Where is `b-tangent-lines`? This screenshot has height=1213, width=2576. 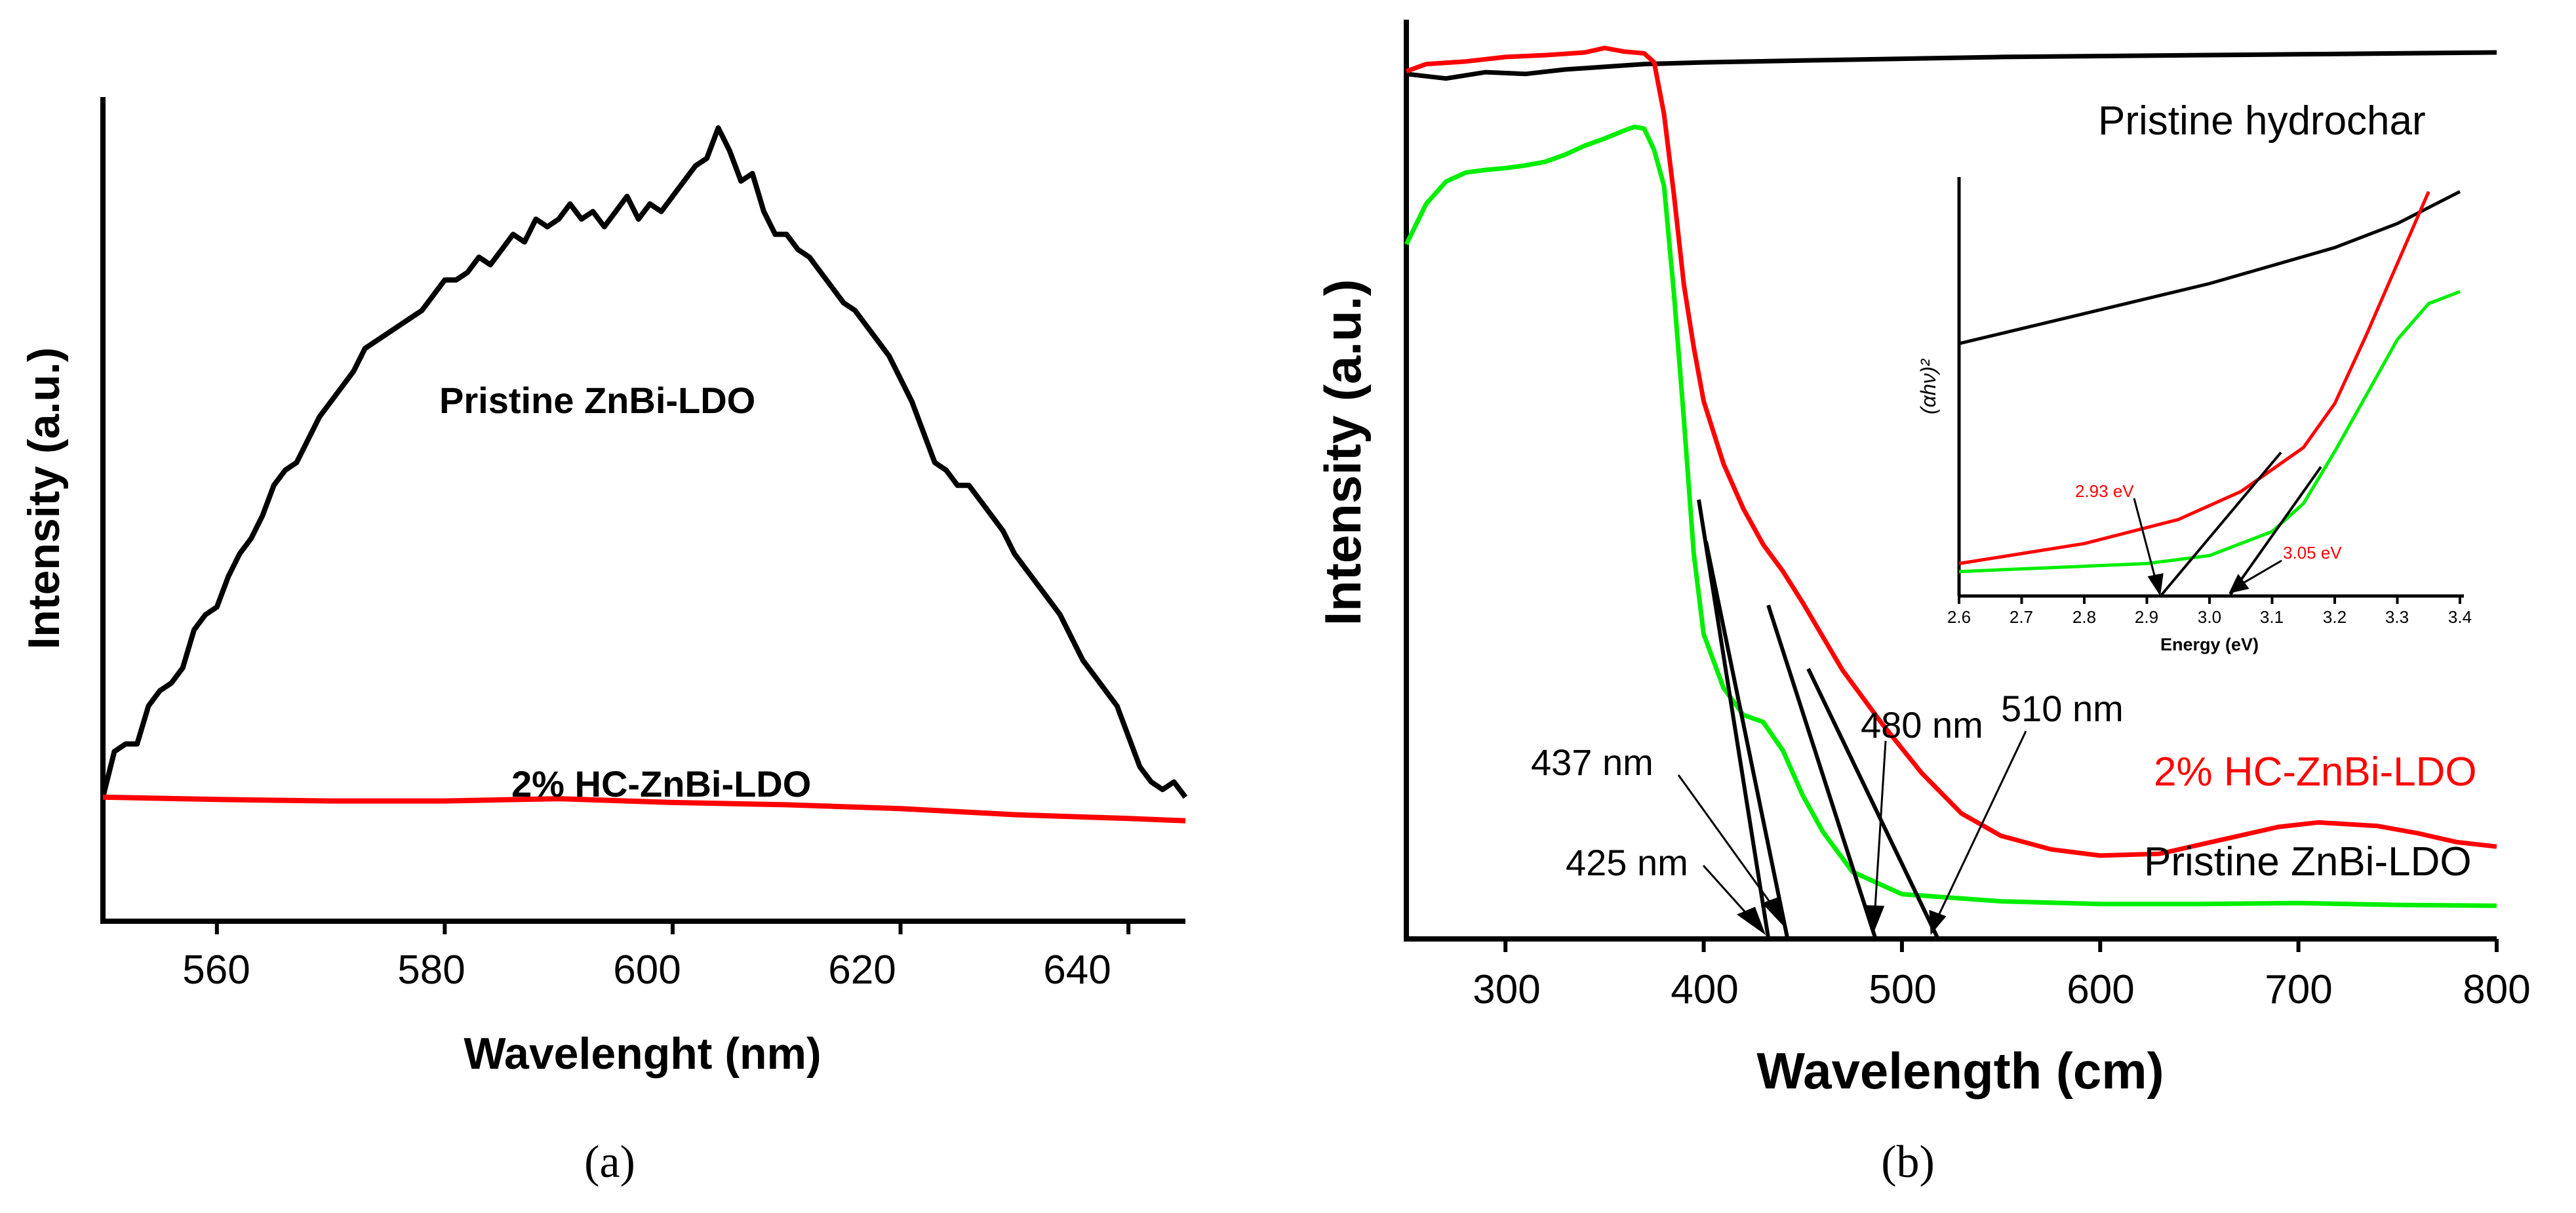 b-tangent-lines is located at coordinates (1818, 719).